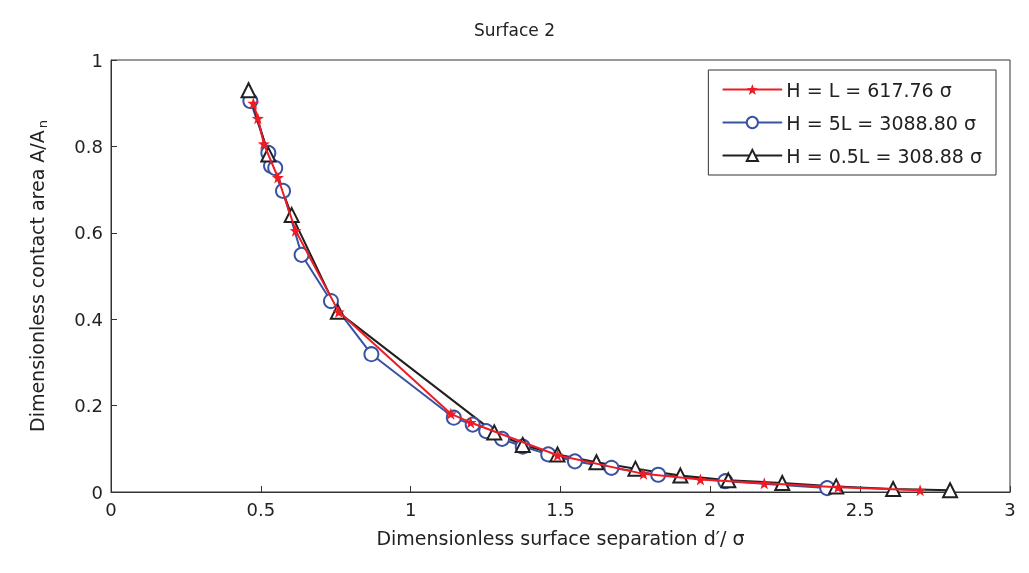 This screenshot has height=573, width=1029. What do you see at coordinates (860, 509) in the screenshot?
I see `x-tick-label: 2.5` at bounding box center [860, 509].